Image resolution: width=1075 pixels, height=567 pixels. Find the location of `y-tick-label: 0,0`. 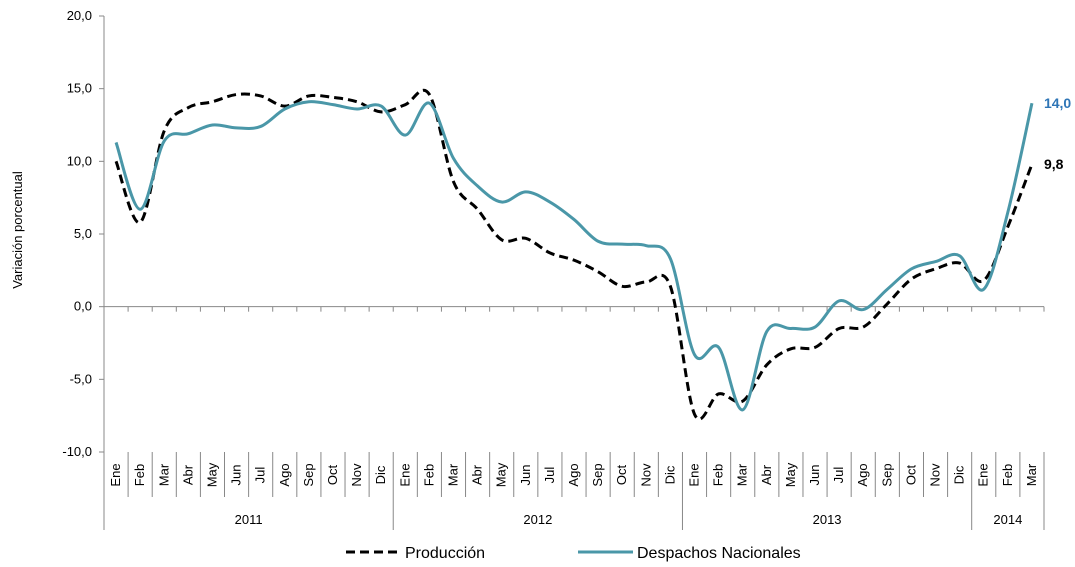

y-tick-label: 0,0 is located at coordinates (83, 306).